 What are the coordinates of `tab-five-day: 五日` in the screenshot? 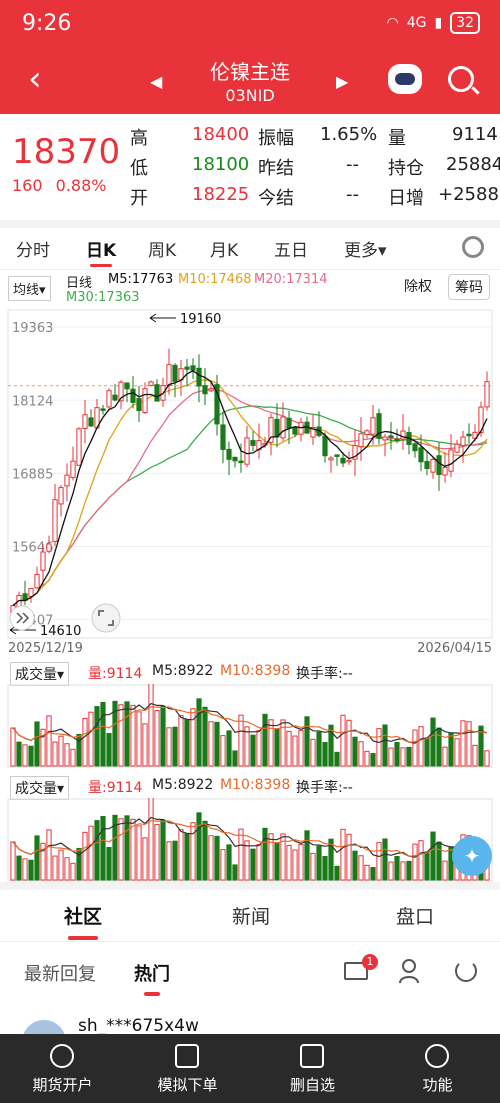 It's located at (291, 251).